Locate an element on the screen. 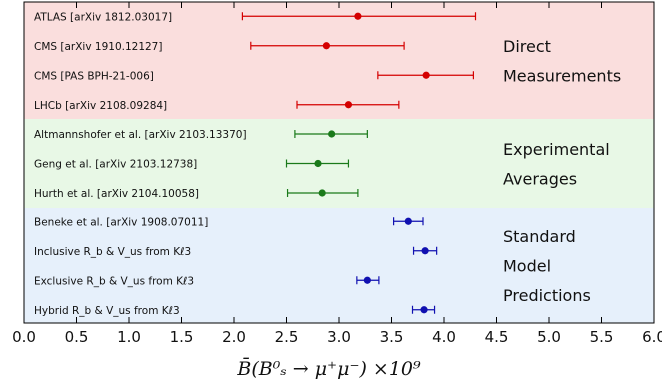 Image resolution: width=662 pixels, height=385 pixels. x-tick-label: 1.5 is located at coordinates (182, 337).